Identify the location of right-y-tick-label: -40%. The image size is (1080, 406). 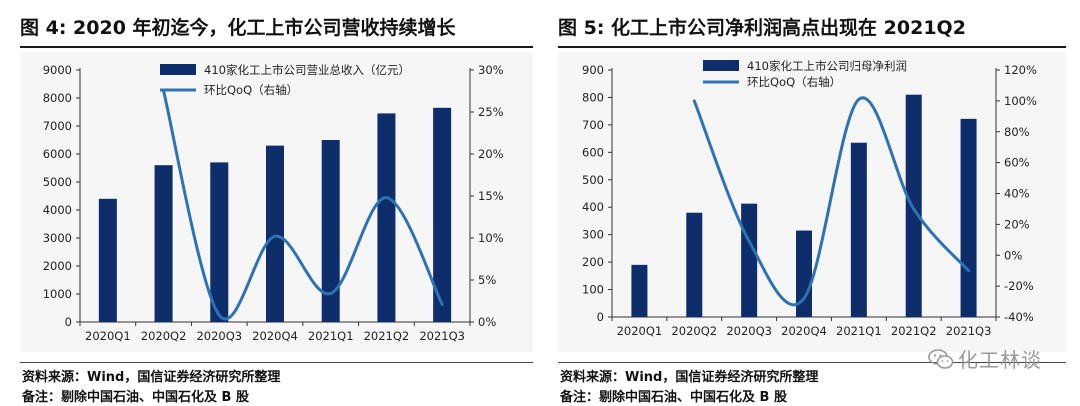
(1019, 317).